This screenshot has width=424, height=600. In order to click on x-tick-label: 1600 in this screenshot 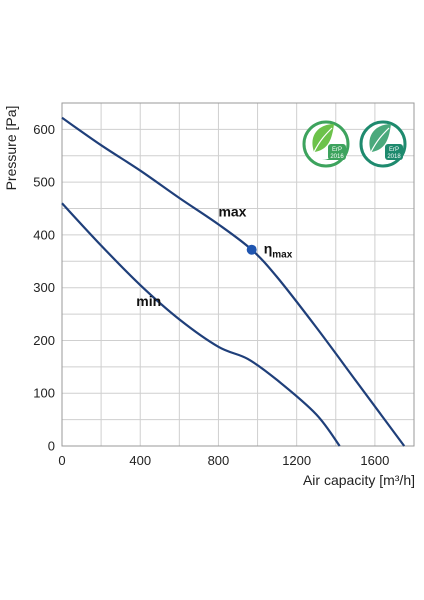, I will do `click(374, 460)`.